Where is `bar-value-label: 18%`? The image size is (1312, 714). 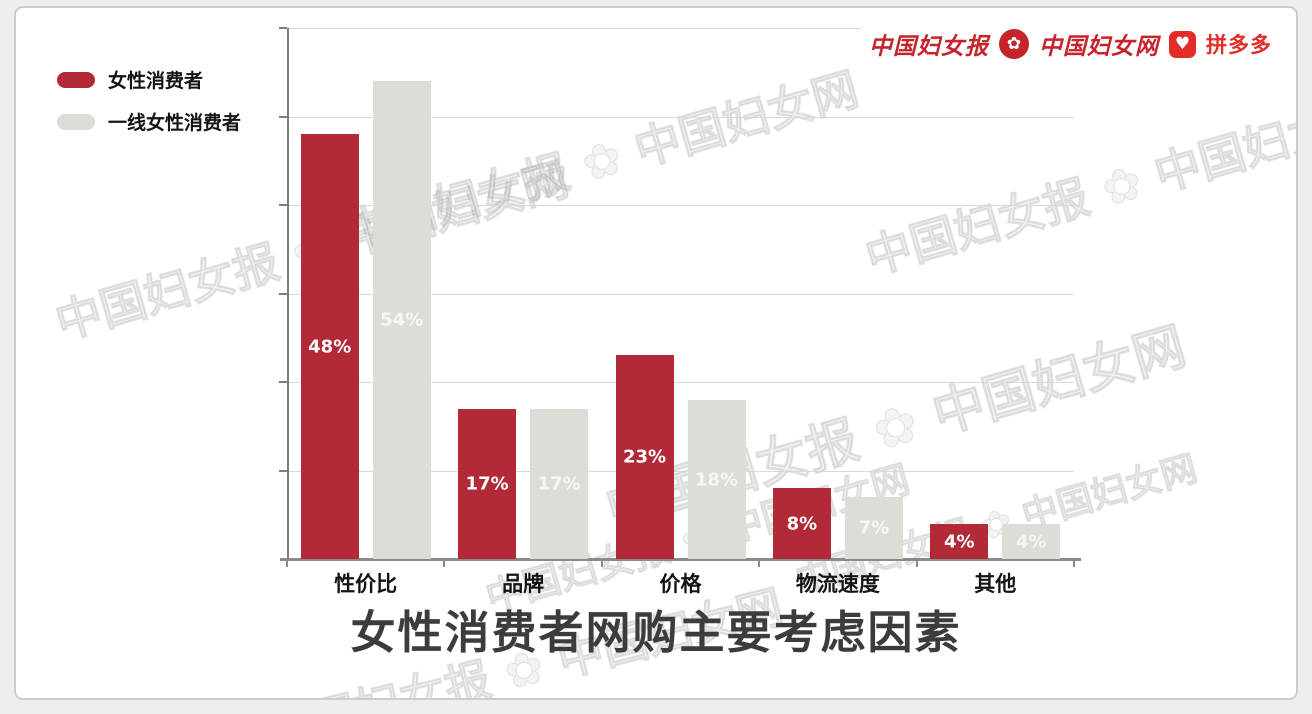
bar-value-label: 18% is located at coordinates (716, 479).